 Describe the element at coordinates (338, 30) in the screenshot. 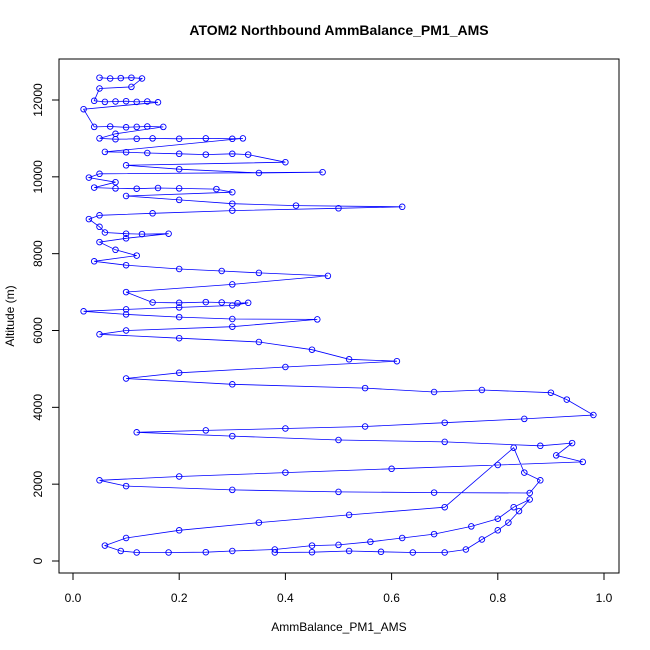

I see `chart-title: ATOM2 Northbound AmmBalance_PM1_AMS` at that location.